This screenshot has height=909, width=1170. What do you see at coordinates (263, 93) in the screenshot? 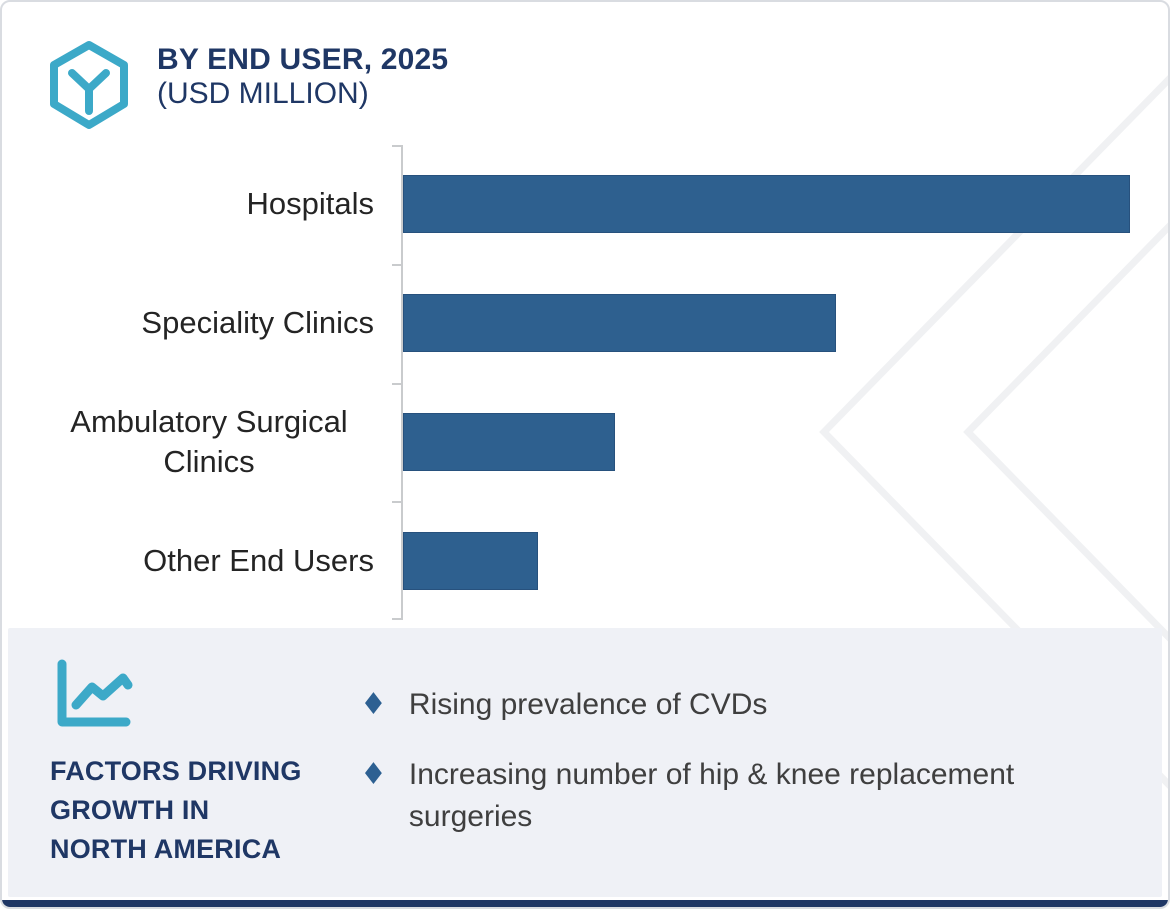
I see `title-line-2: (USD MILLION)` at bounding box center [263, 93].